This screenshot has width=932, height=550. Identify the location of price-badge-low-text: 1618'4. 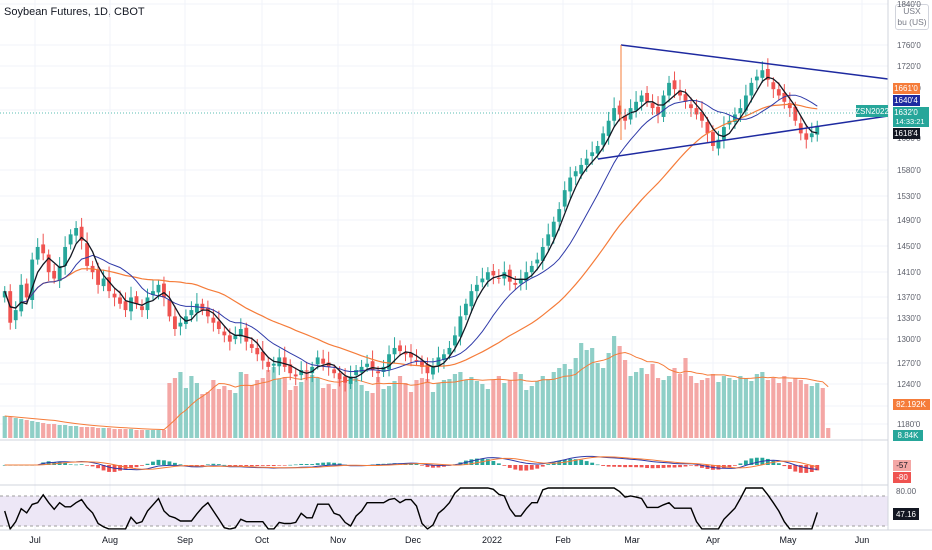
(906, 133).